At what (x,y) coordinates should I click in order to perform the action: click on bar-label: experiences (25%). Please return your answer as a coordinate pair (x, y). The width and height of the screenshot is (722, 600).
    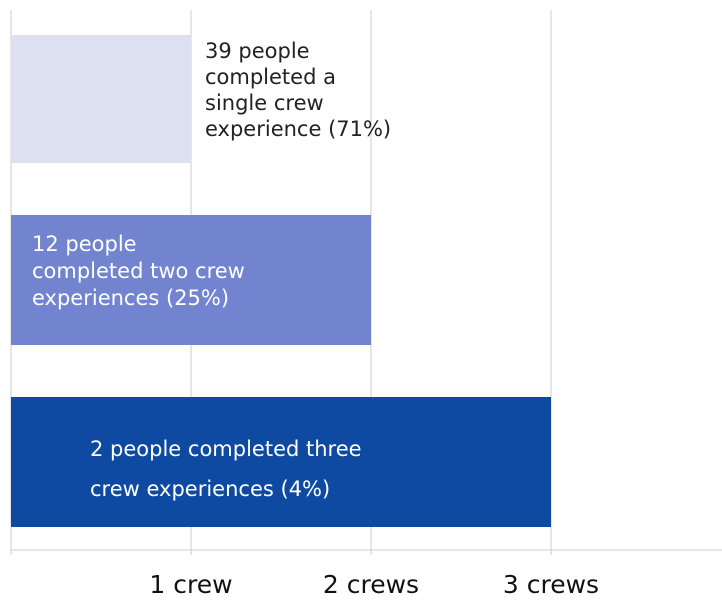
    Looking at the image, I should click on (130, 298).